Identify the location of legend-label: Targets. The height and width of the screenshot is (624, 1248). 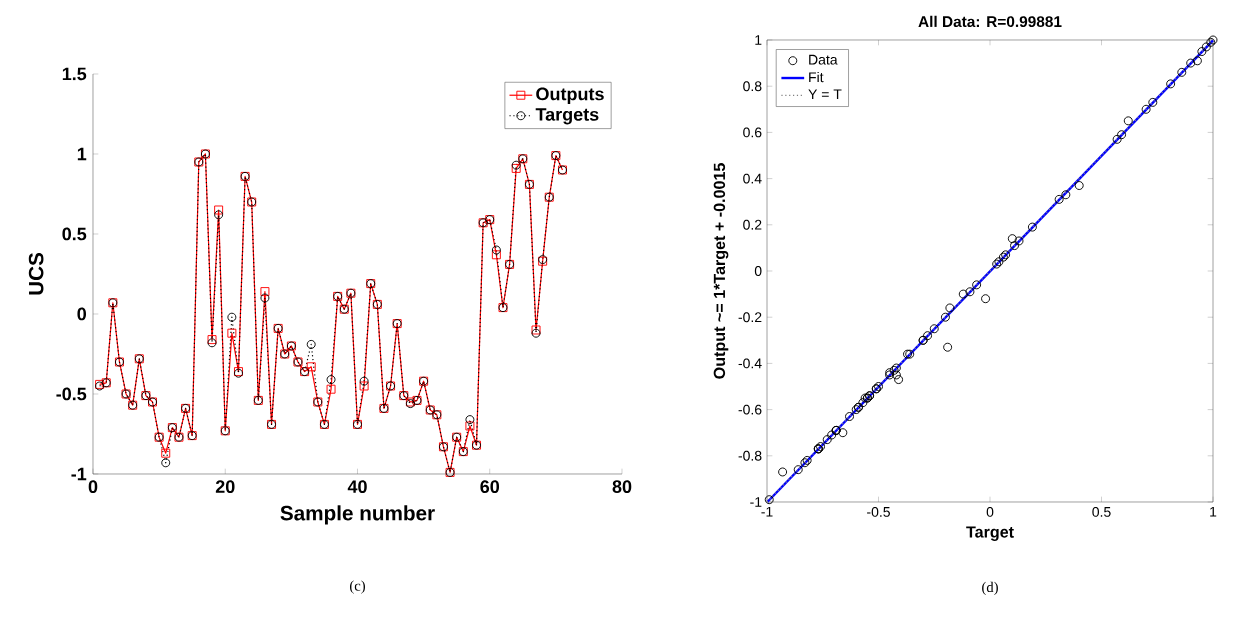
(567, 116).